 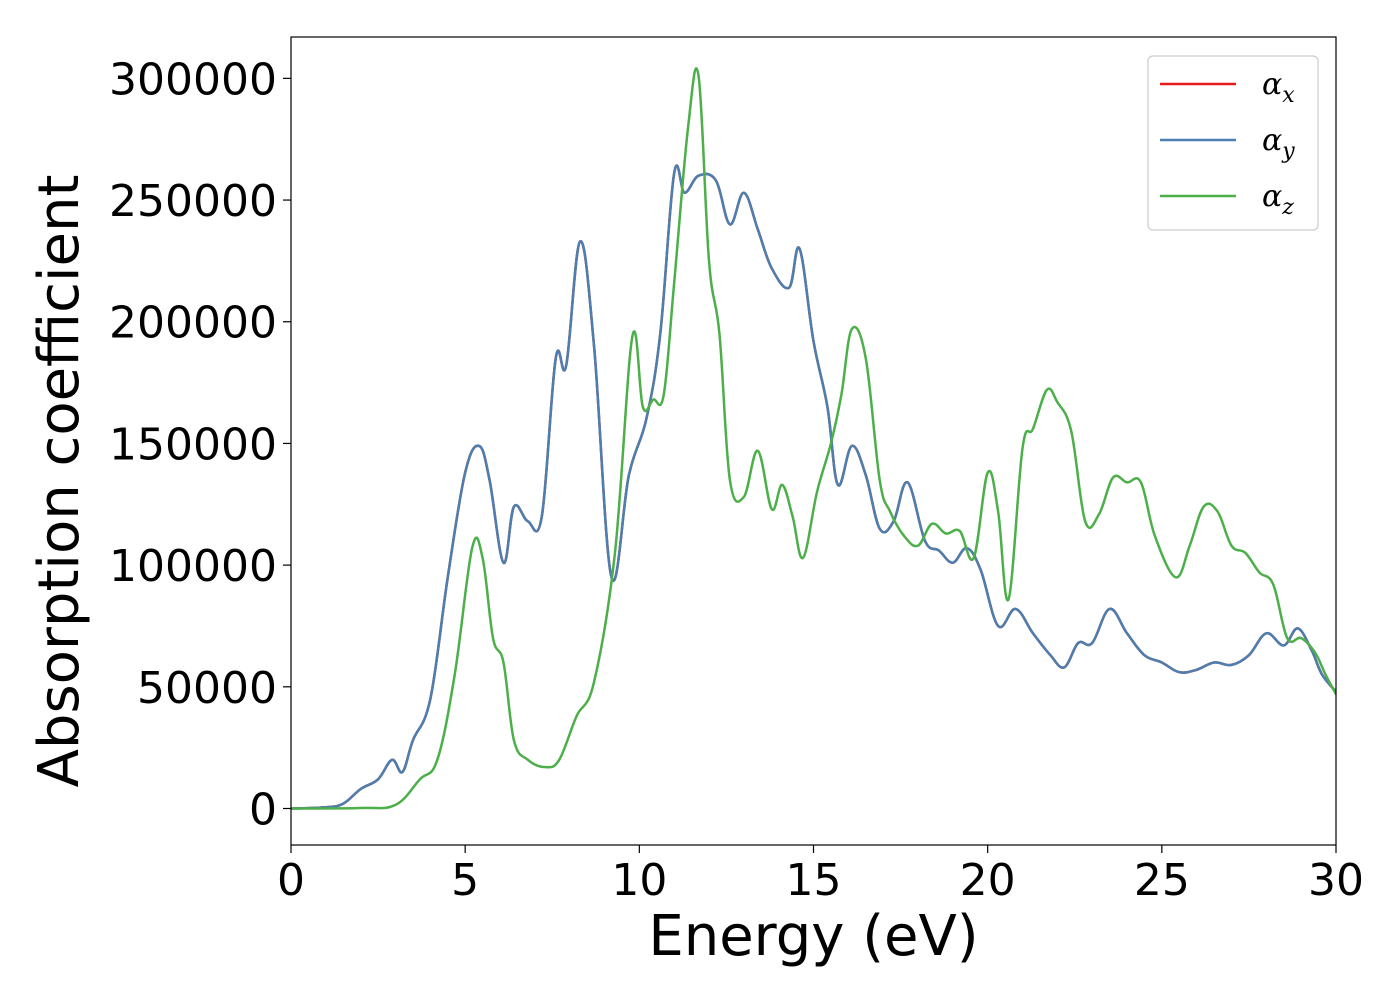 What do you see at coordinates (193, 444) in the screenshot?
I see `y-tick-label: 150000` at bounding box center [193, 444].